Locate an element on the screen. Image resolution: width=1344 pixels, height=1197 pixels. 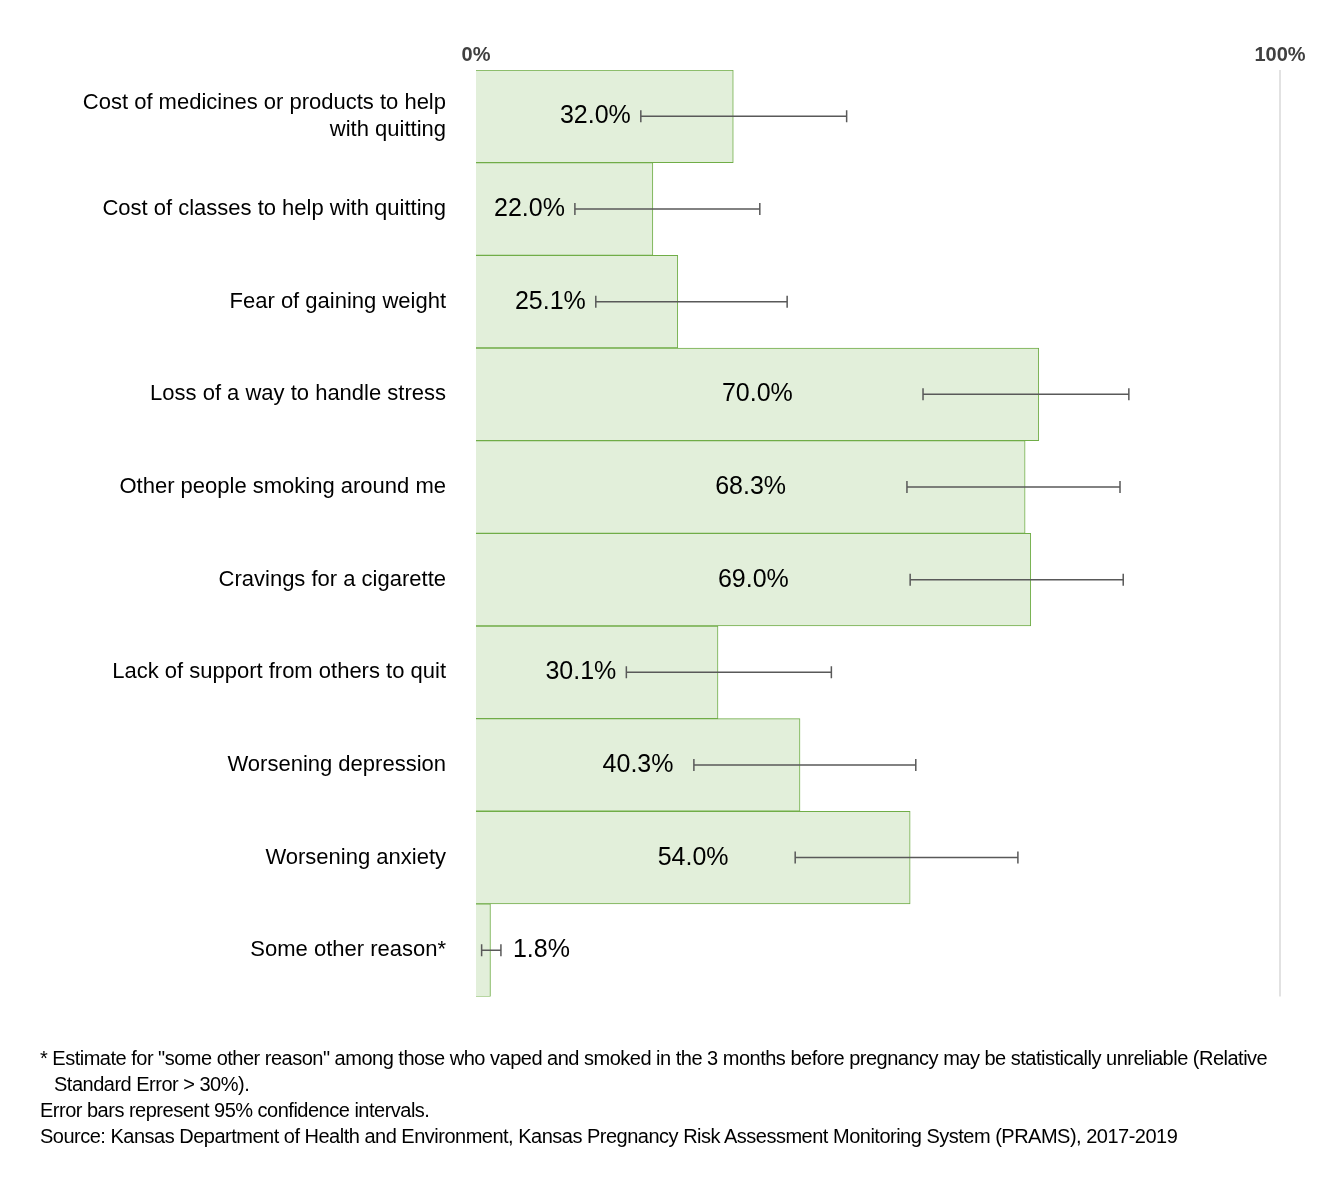
data-label: 70.0% is located at coordinates (757, 392).